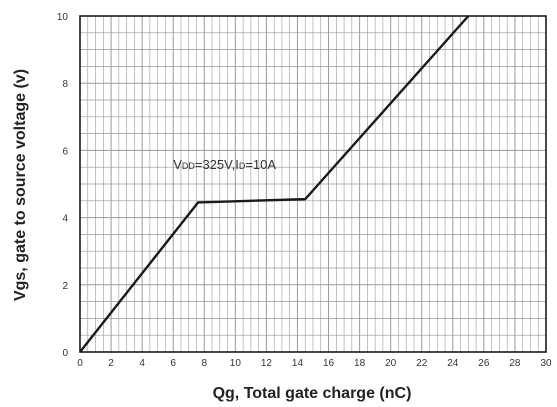 The height and width of the screenshot is (407, 557). What do you see at coordinates (515, 363) in the screenshot?
I see `x-tick-label: 28` at bounding box center [515, 363].